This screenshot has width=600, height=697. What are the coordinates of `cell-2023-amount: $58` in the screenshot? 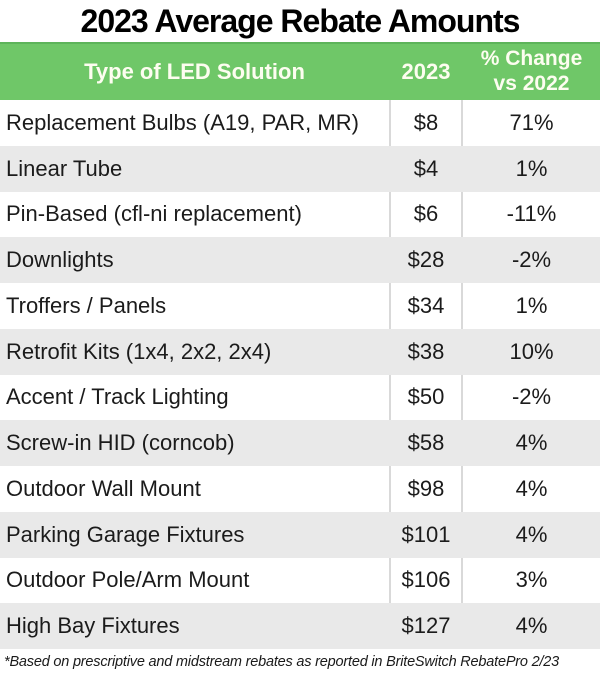 It's located at (426, 443).